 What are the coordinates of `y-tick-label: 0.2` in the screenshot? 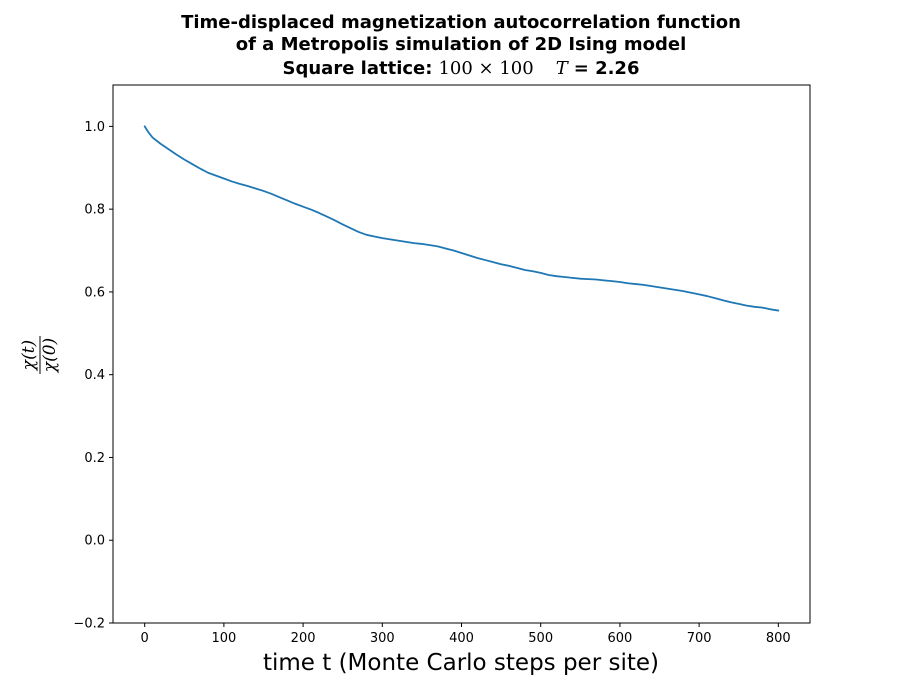 It's located at (94, 458).